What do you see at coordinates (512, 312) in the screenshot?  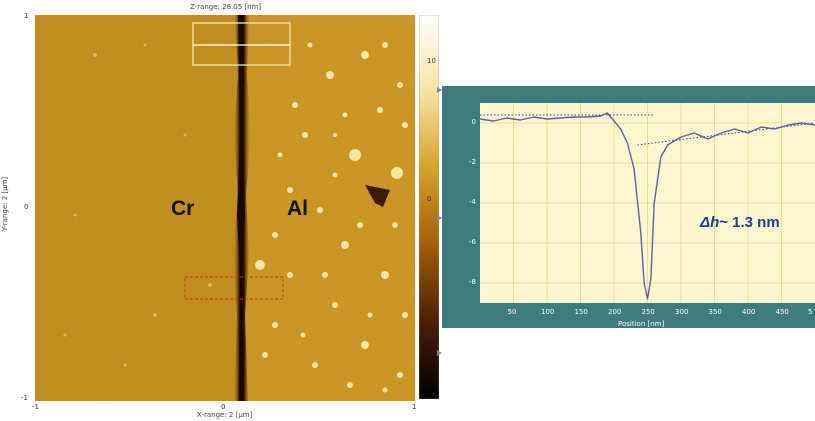 I see `x-tick-label: 50` at bounding box center [512, 312].